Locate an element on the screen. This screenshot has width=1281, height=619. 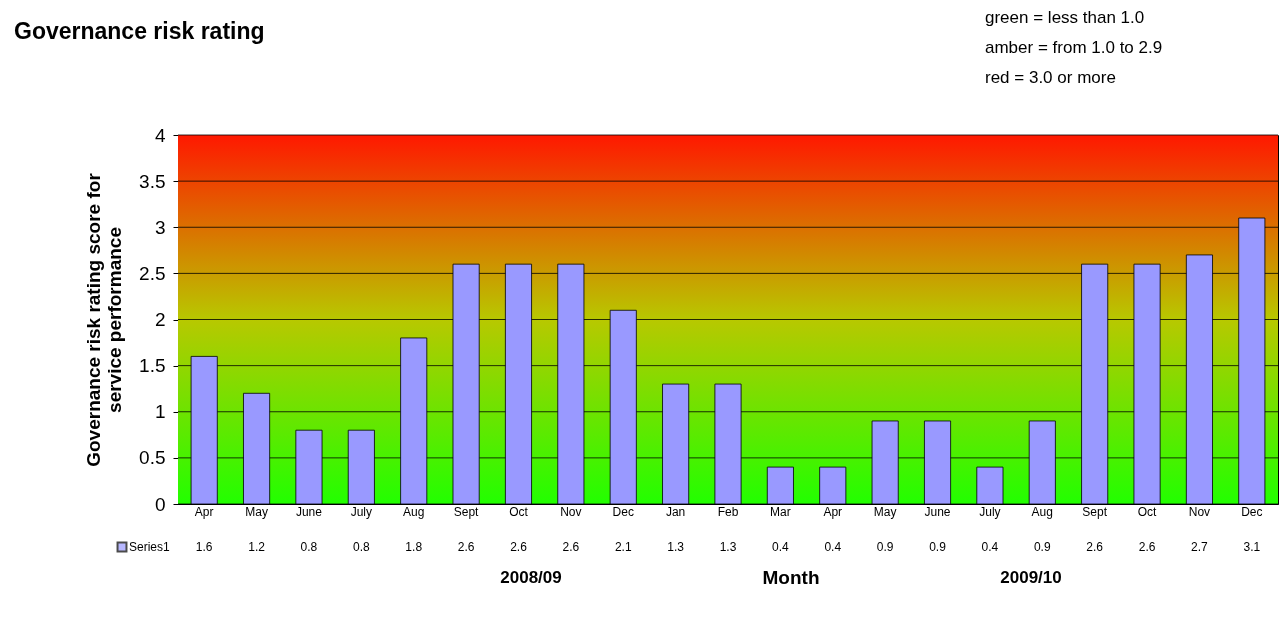
x-tick-label: Jan is located at coordinates (675, 511).